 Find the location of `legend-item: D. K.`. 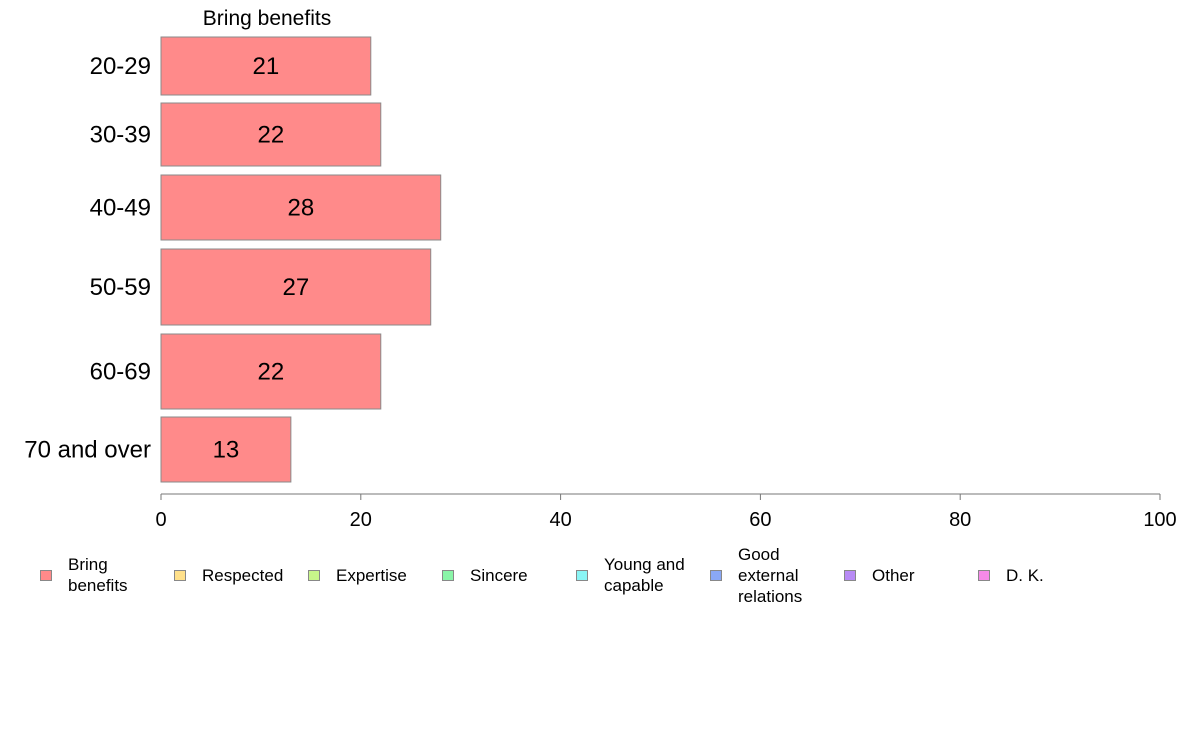

legend-item: D. K. is located at coordinates (1011, 575).